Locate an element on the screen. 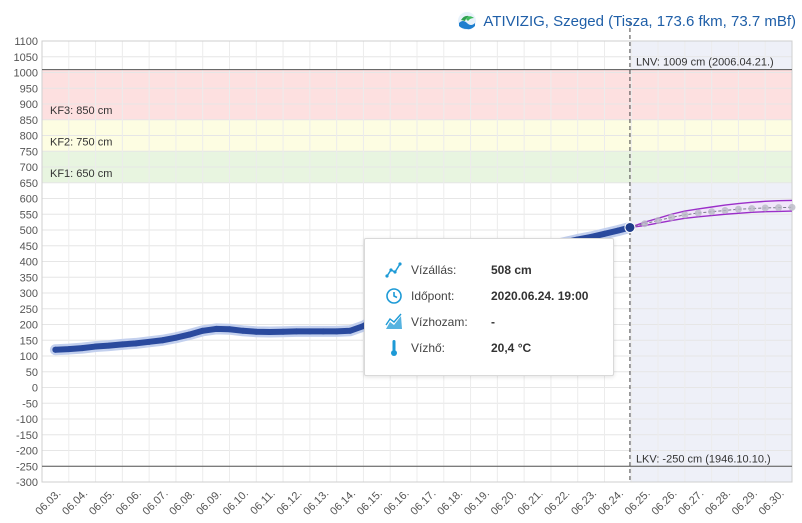 The image size is (802, 523). y-tick-label: 50 is located at coordinates (32, 373).